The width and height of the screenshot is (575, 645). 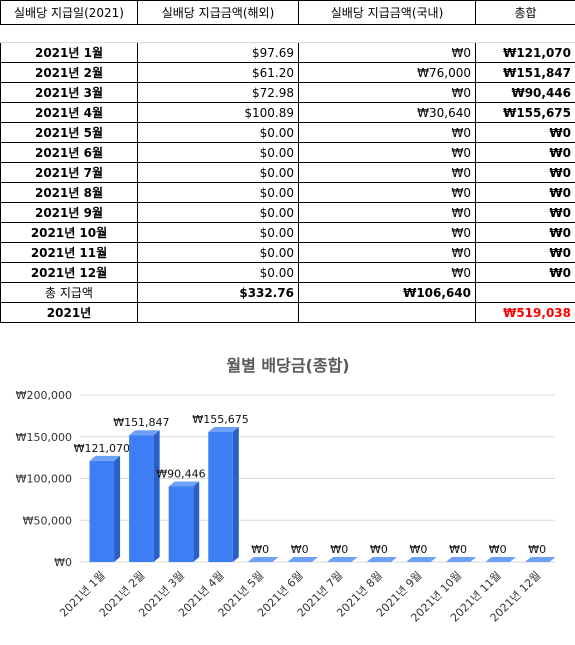 I want to click on year-total-row: 2021년 ₩519,038, so click(x=287, y=312).